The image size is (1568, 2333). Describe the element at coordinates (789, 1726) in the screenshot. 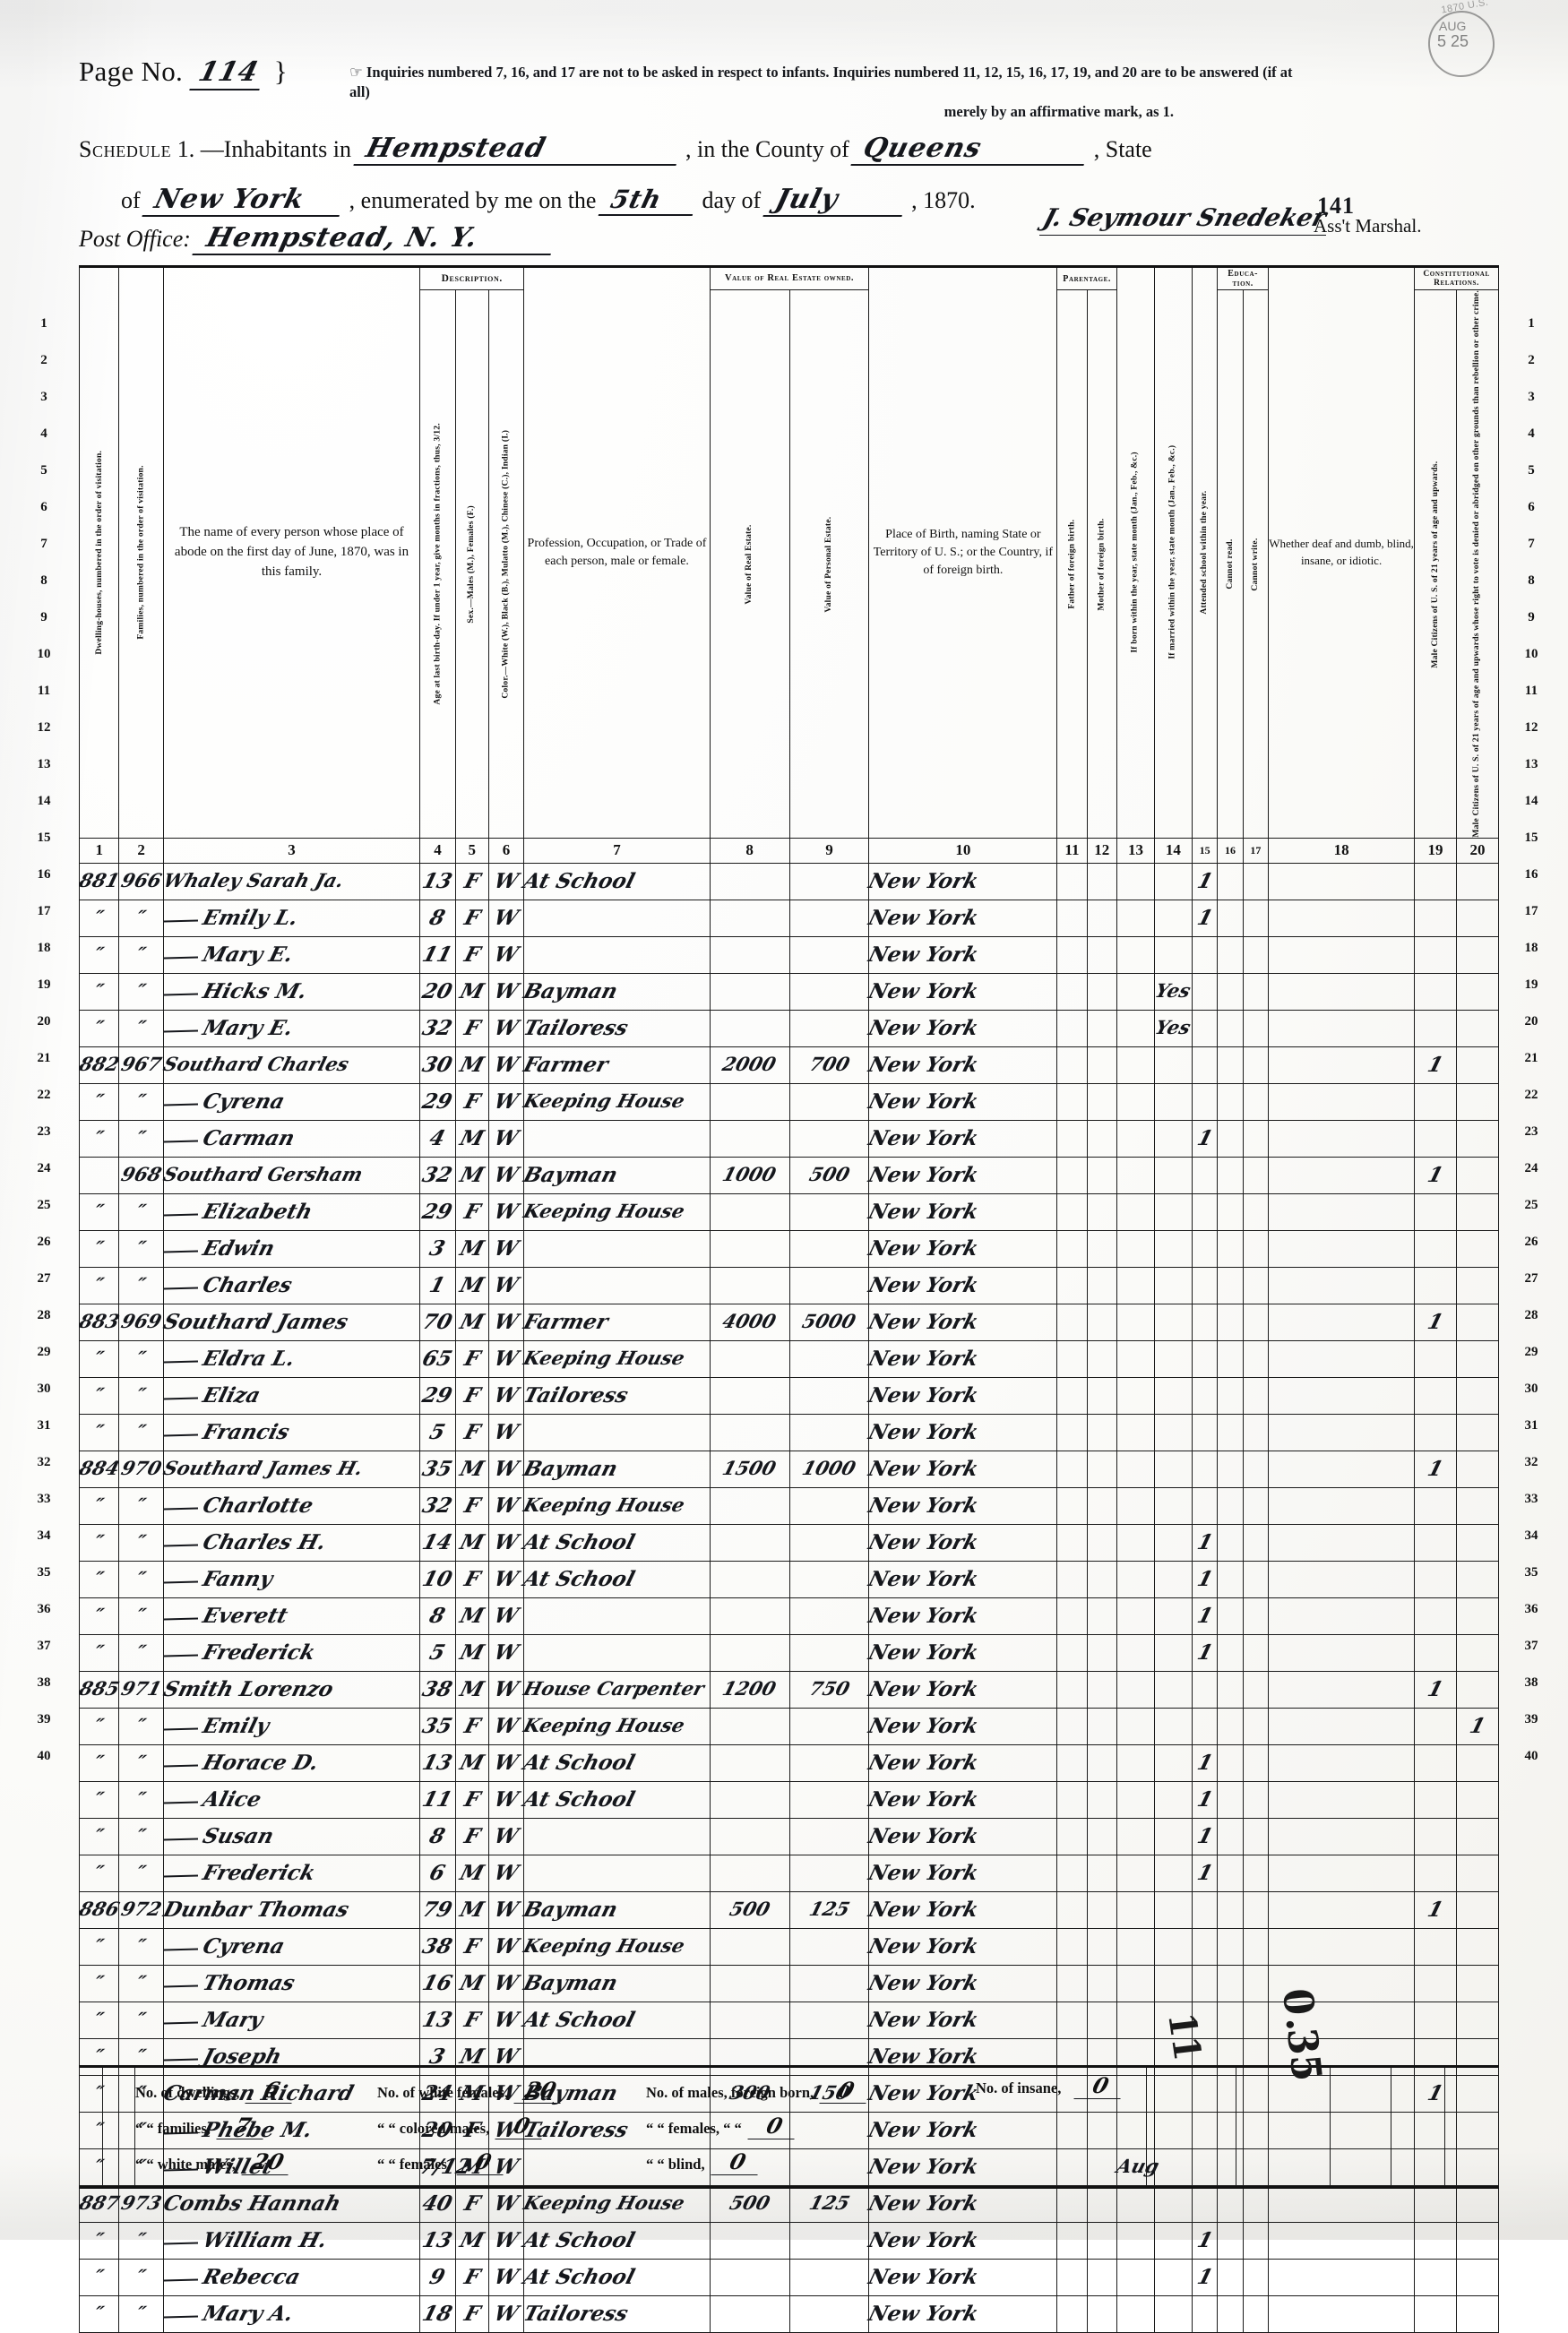

I see `table-row: ″ ″ Emily 35 F W Keeping House New York 1` at that location.